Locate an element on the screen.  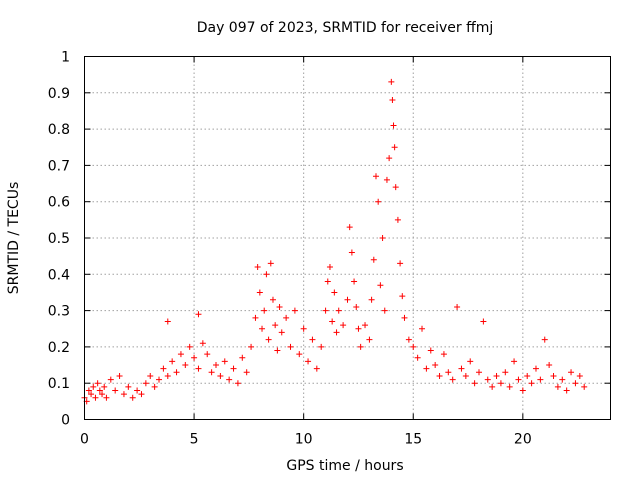
y-tick-label: 0.7 is located at coordinates (59, 166).